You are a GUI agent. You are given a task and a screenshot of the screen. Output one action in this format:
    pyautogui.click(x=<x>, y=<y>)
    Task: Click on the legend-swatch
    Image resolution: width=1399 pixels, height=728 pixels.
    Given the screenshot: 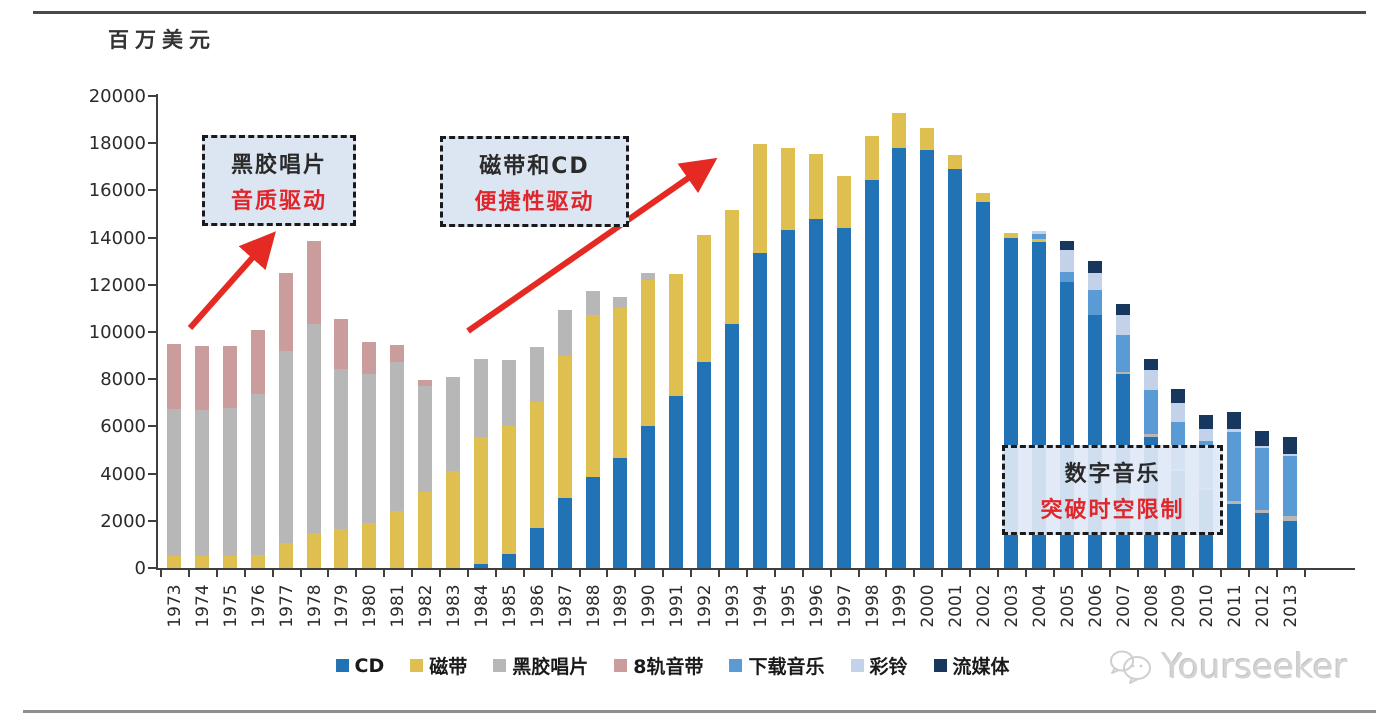 What is the action you would take?
    pyautogui.click(x=940, y=665)
    